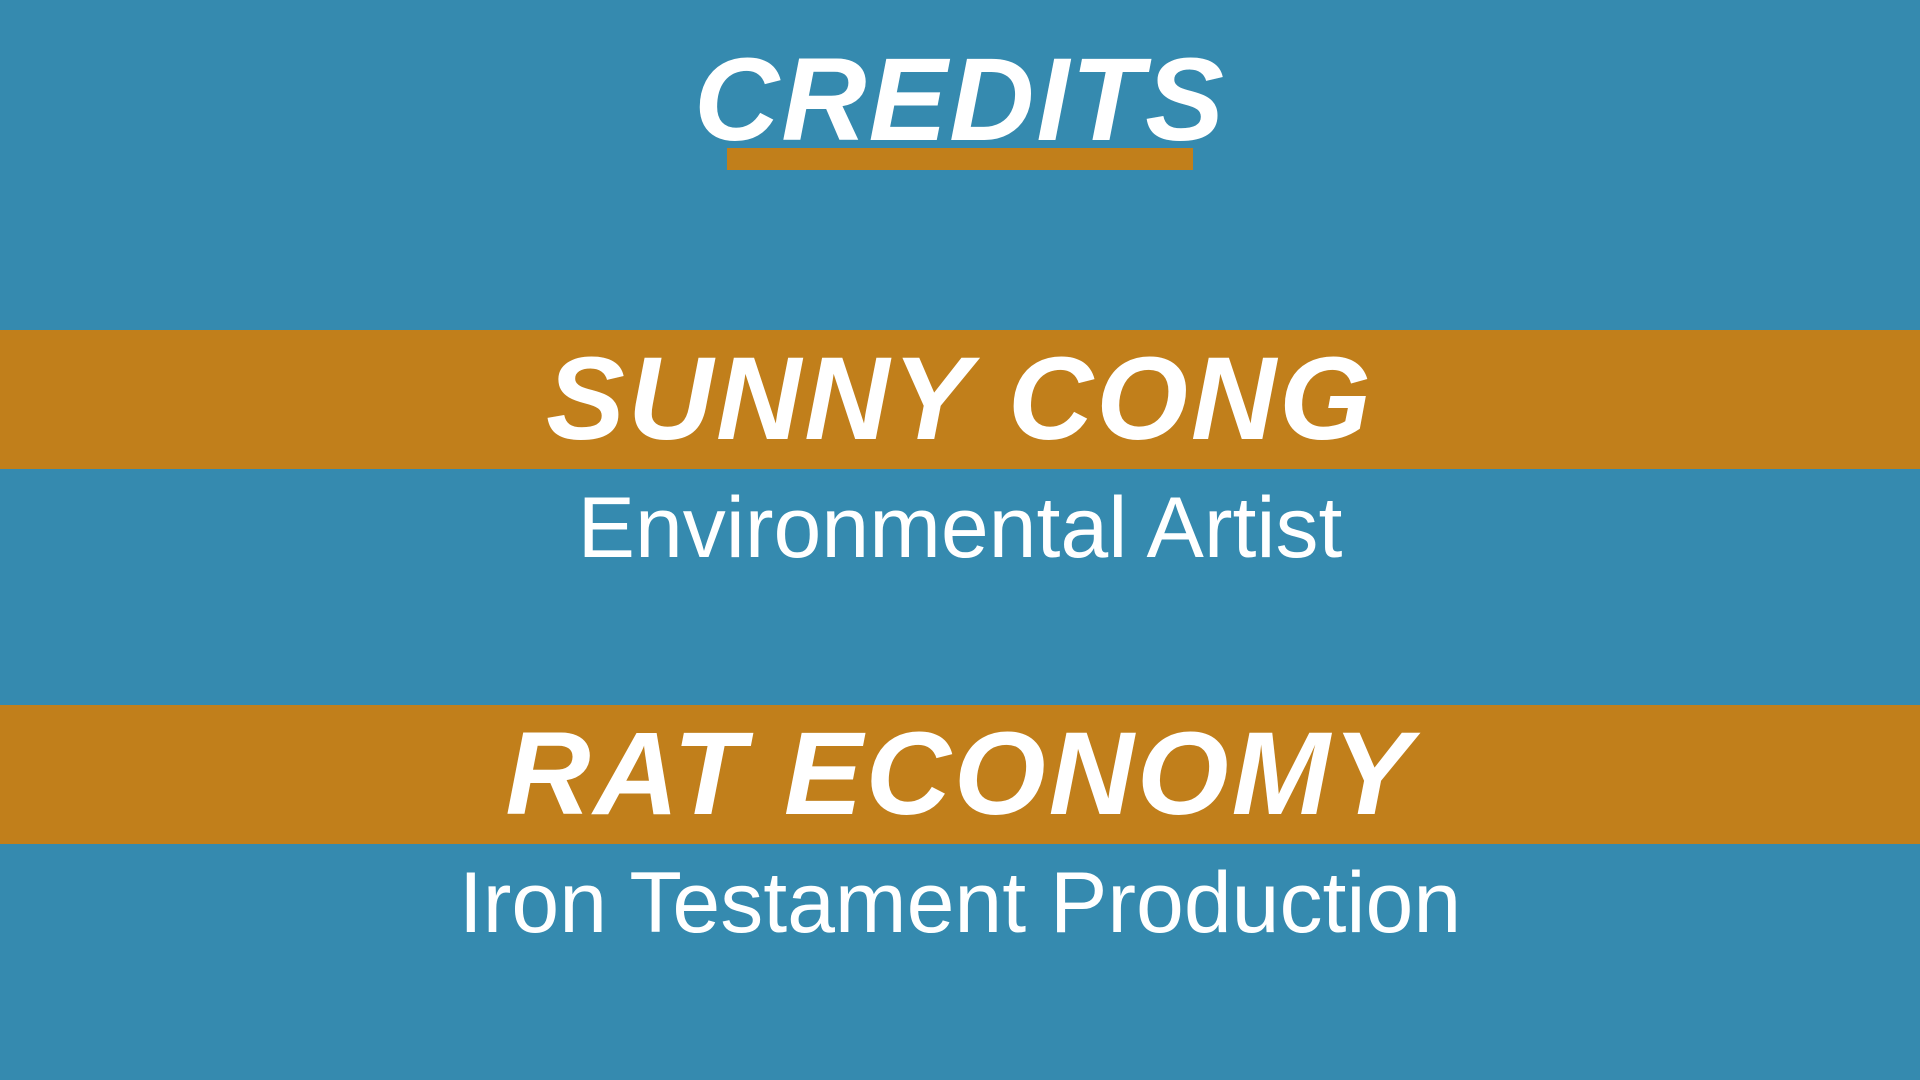 This screenshot has height=1080, width=1920. Describe the element at coordinates (960, 528) in the screenshot. I see `credit-role: Environmental Artist` at that location.